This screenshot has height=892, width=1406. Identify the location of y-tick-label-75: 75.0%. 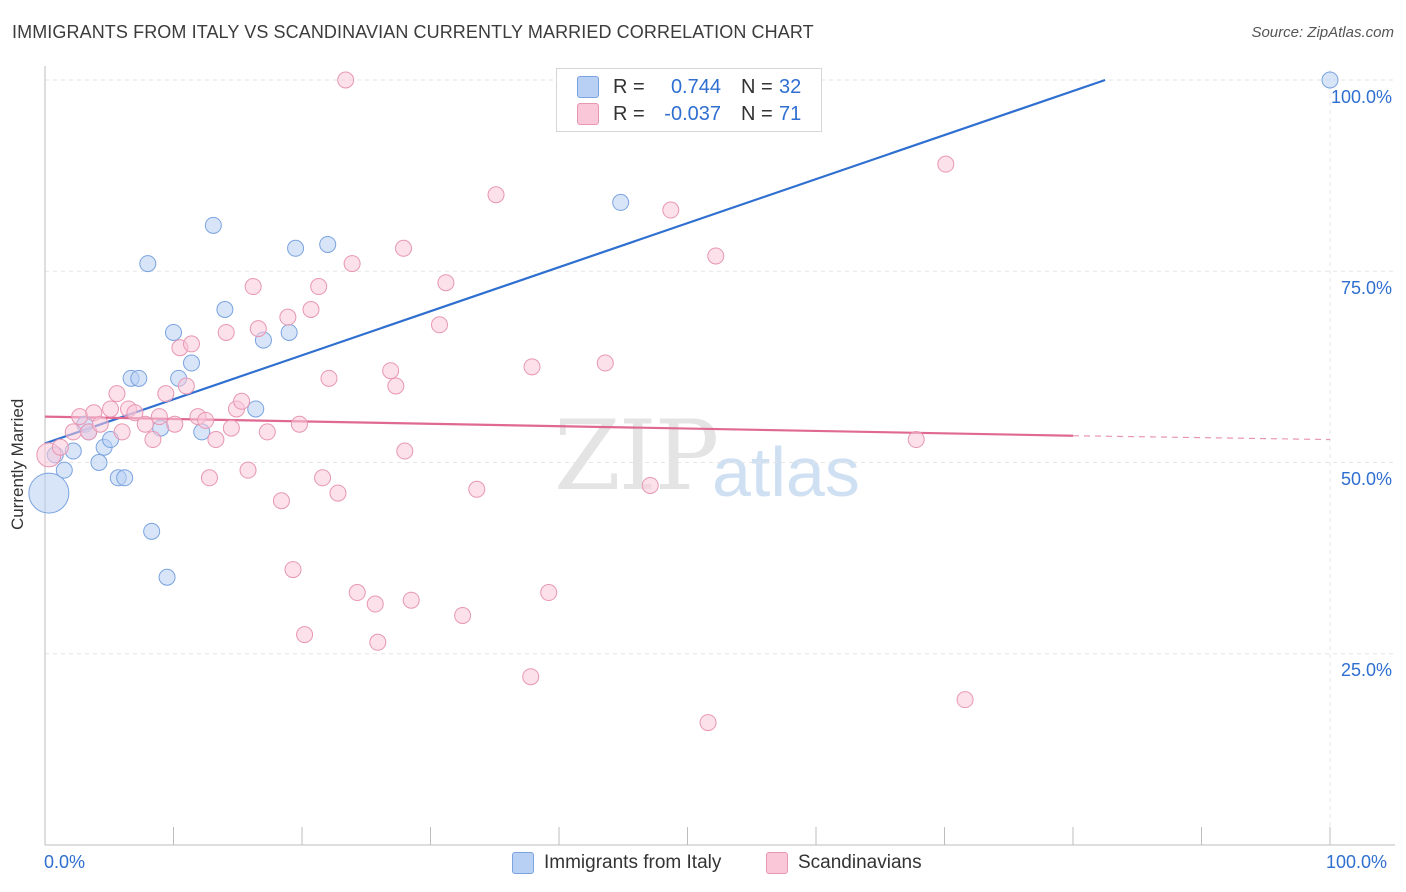
(1366, 288).